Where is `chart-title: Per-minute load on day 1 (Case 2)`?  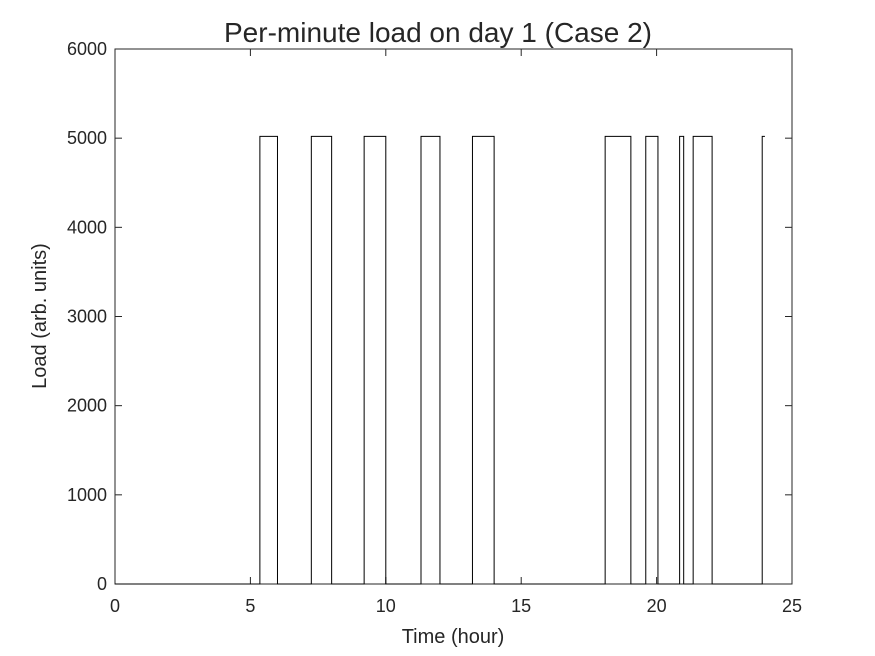 chart-title: Per-minute load on day 1 (Case 2) is located at coordinates (438, 32).